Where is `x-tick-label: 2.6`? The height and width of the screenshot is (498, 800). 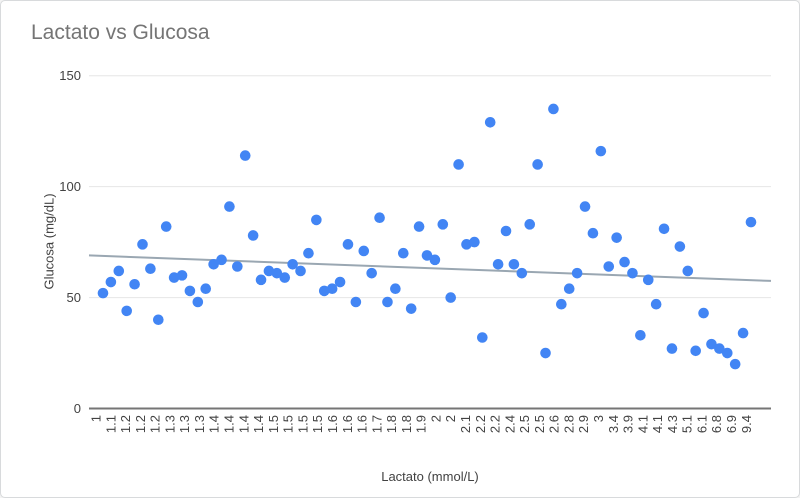
x-tick-label: 2.6 is located at coordinates (554, 424).